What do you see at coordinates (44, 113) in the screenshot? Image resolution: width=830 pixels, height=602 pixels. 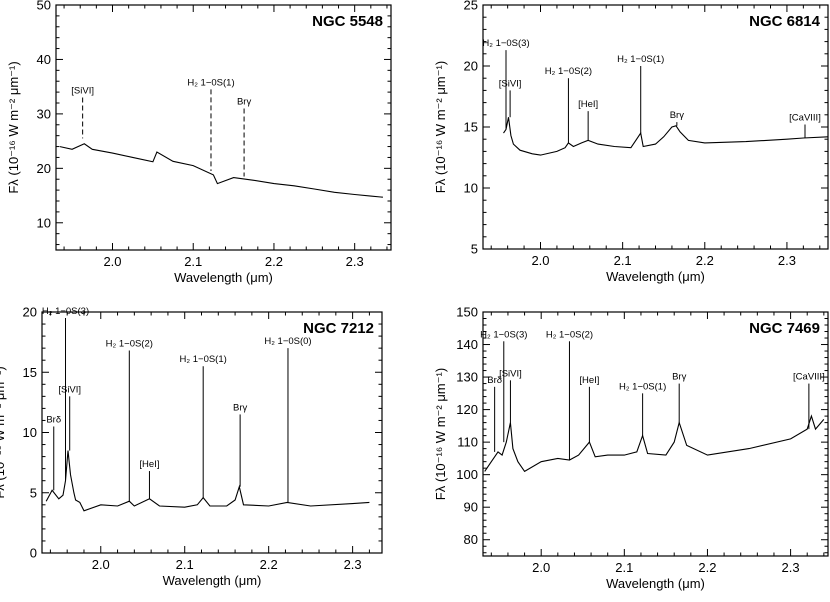 I see `y-tick-label: 30` at bounding box center [44, 113].